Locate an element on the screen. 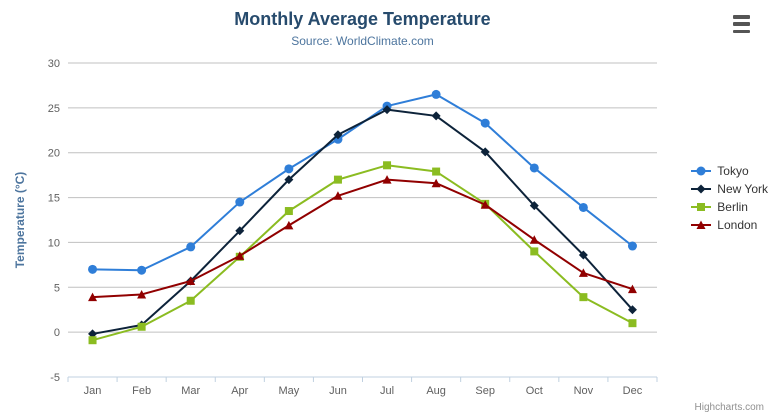  chart-title: Monthly Average Temperature is located at coordinates (362, 19).